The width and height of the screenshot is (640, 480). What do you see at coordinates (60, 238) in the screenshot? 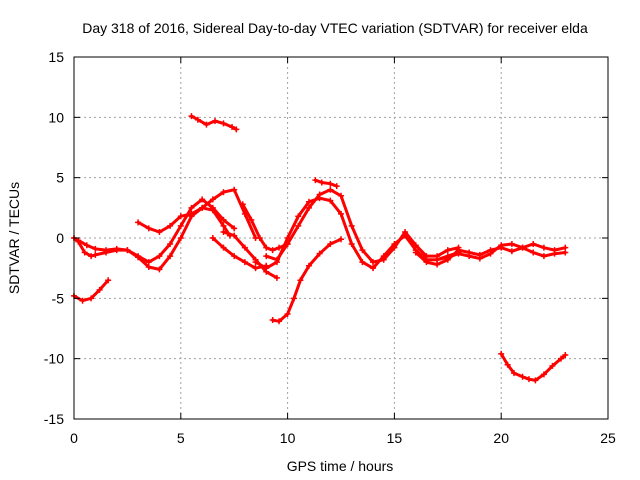
I see `y-tick-label: 0` at bounding box center [60, 238].